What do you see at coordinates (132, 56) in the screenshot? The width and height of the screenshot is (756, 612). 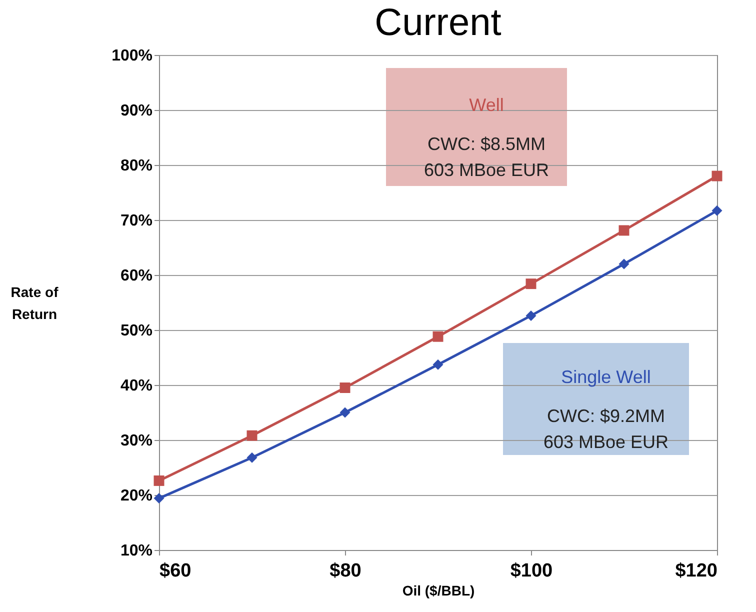 I see `y-tick-label: 100%` at bounding box center [132, 56].